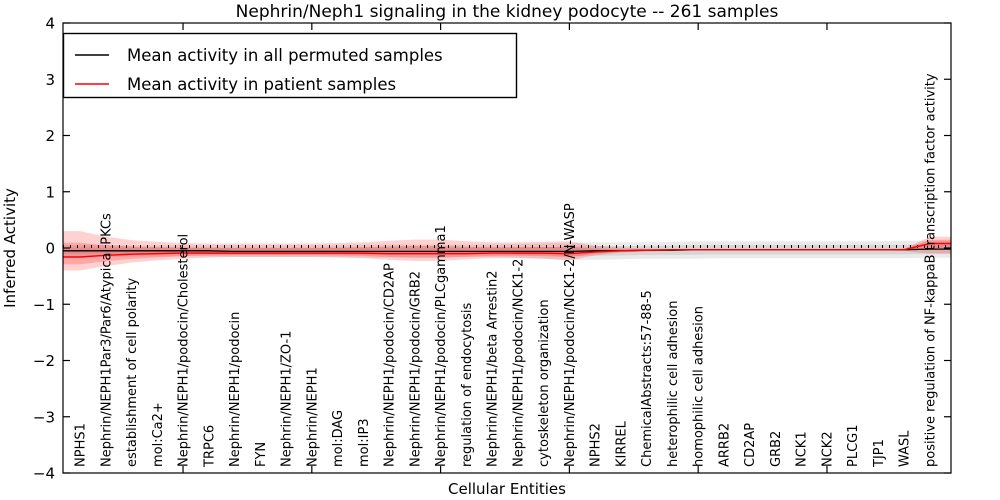 The width and height of the screenshot is (1000, 500). Describe the element at coordinates (261, 84) in the screenshot. I see `legend-label-patient: Mean activity in patient samples` at that location.